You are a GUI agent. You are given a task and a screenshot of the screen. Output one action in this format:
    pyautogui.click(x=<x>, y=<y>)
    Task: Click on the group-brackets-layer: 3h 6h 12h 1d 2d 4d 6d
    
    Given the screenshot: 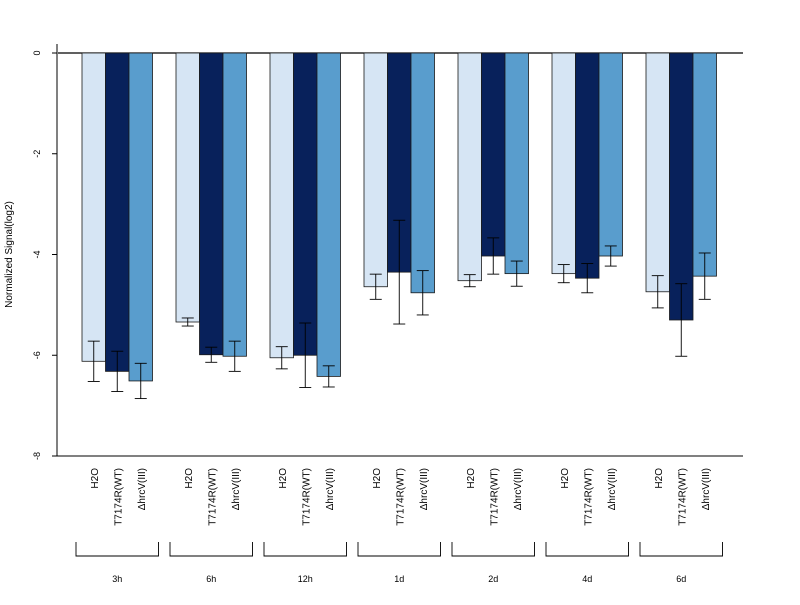 What is the action you would take?
    pyautogui.click(x=399, y=563)
    